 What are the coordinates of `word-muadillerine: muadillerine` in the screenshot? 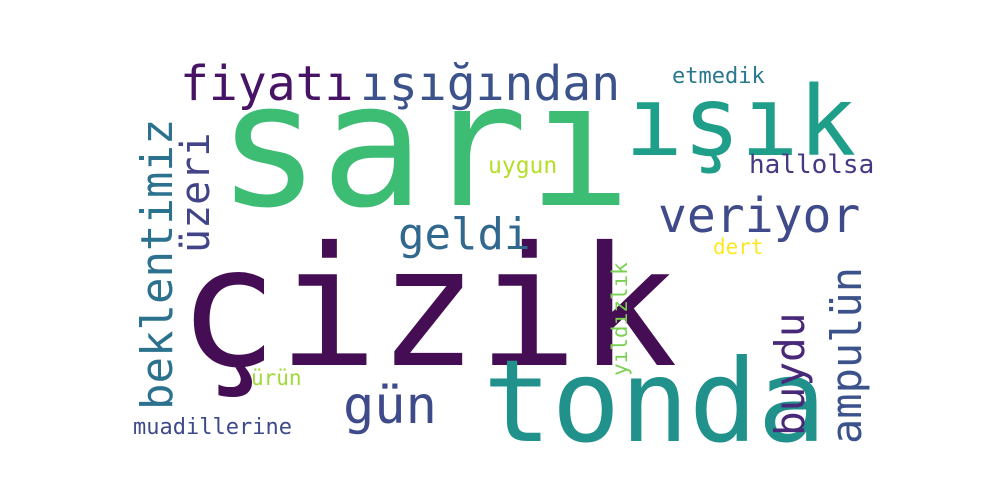 It's located at (212, 427).